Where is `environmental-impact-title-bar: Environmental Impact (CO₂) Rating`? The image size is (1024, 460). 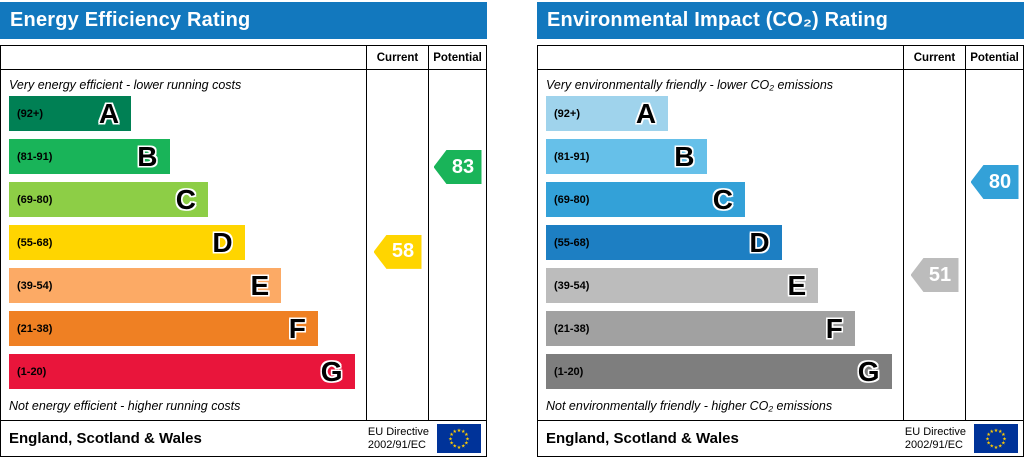 environmental-impact-title-bar: Environmental Impact (CO₂) Rating is located at coordinates (780, 20).